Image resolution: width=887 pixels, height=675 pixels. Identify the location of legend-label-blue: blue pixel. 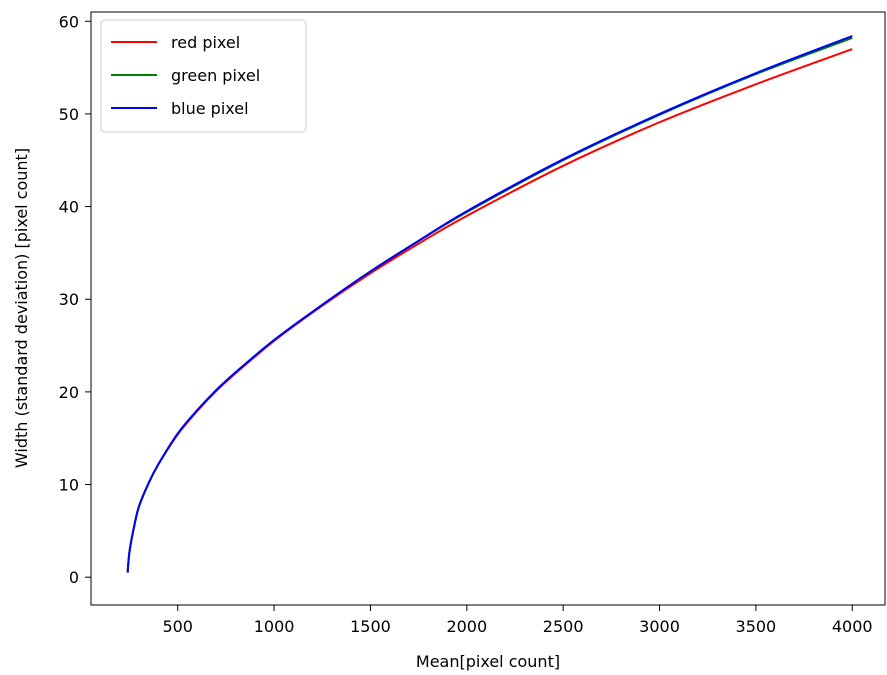
(210, 108).